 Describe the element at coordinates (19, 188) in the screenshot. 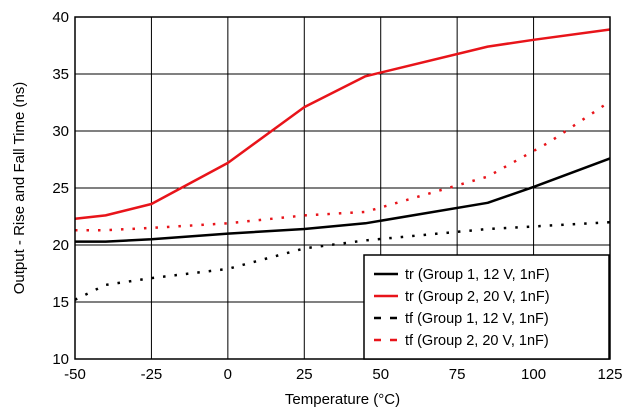

I see `y-axis-label: Output - Rise and Fall Time (ns)` at that location.